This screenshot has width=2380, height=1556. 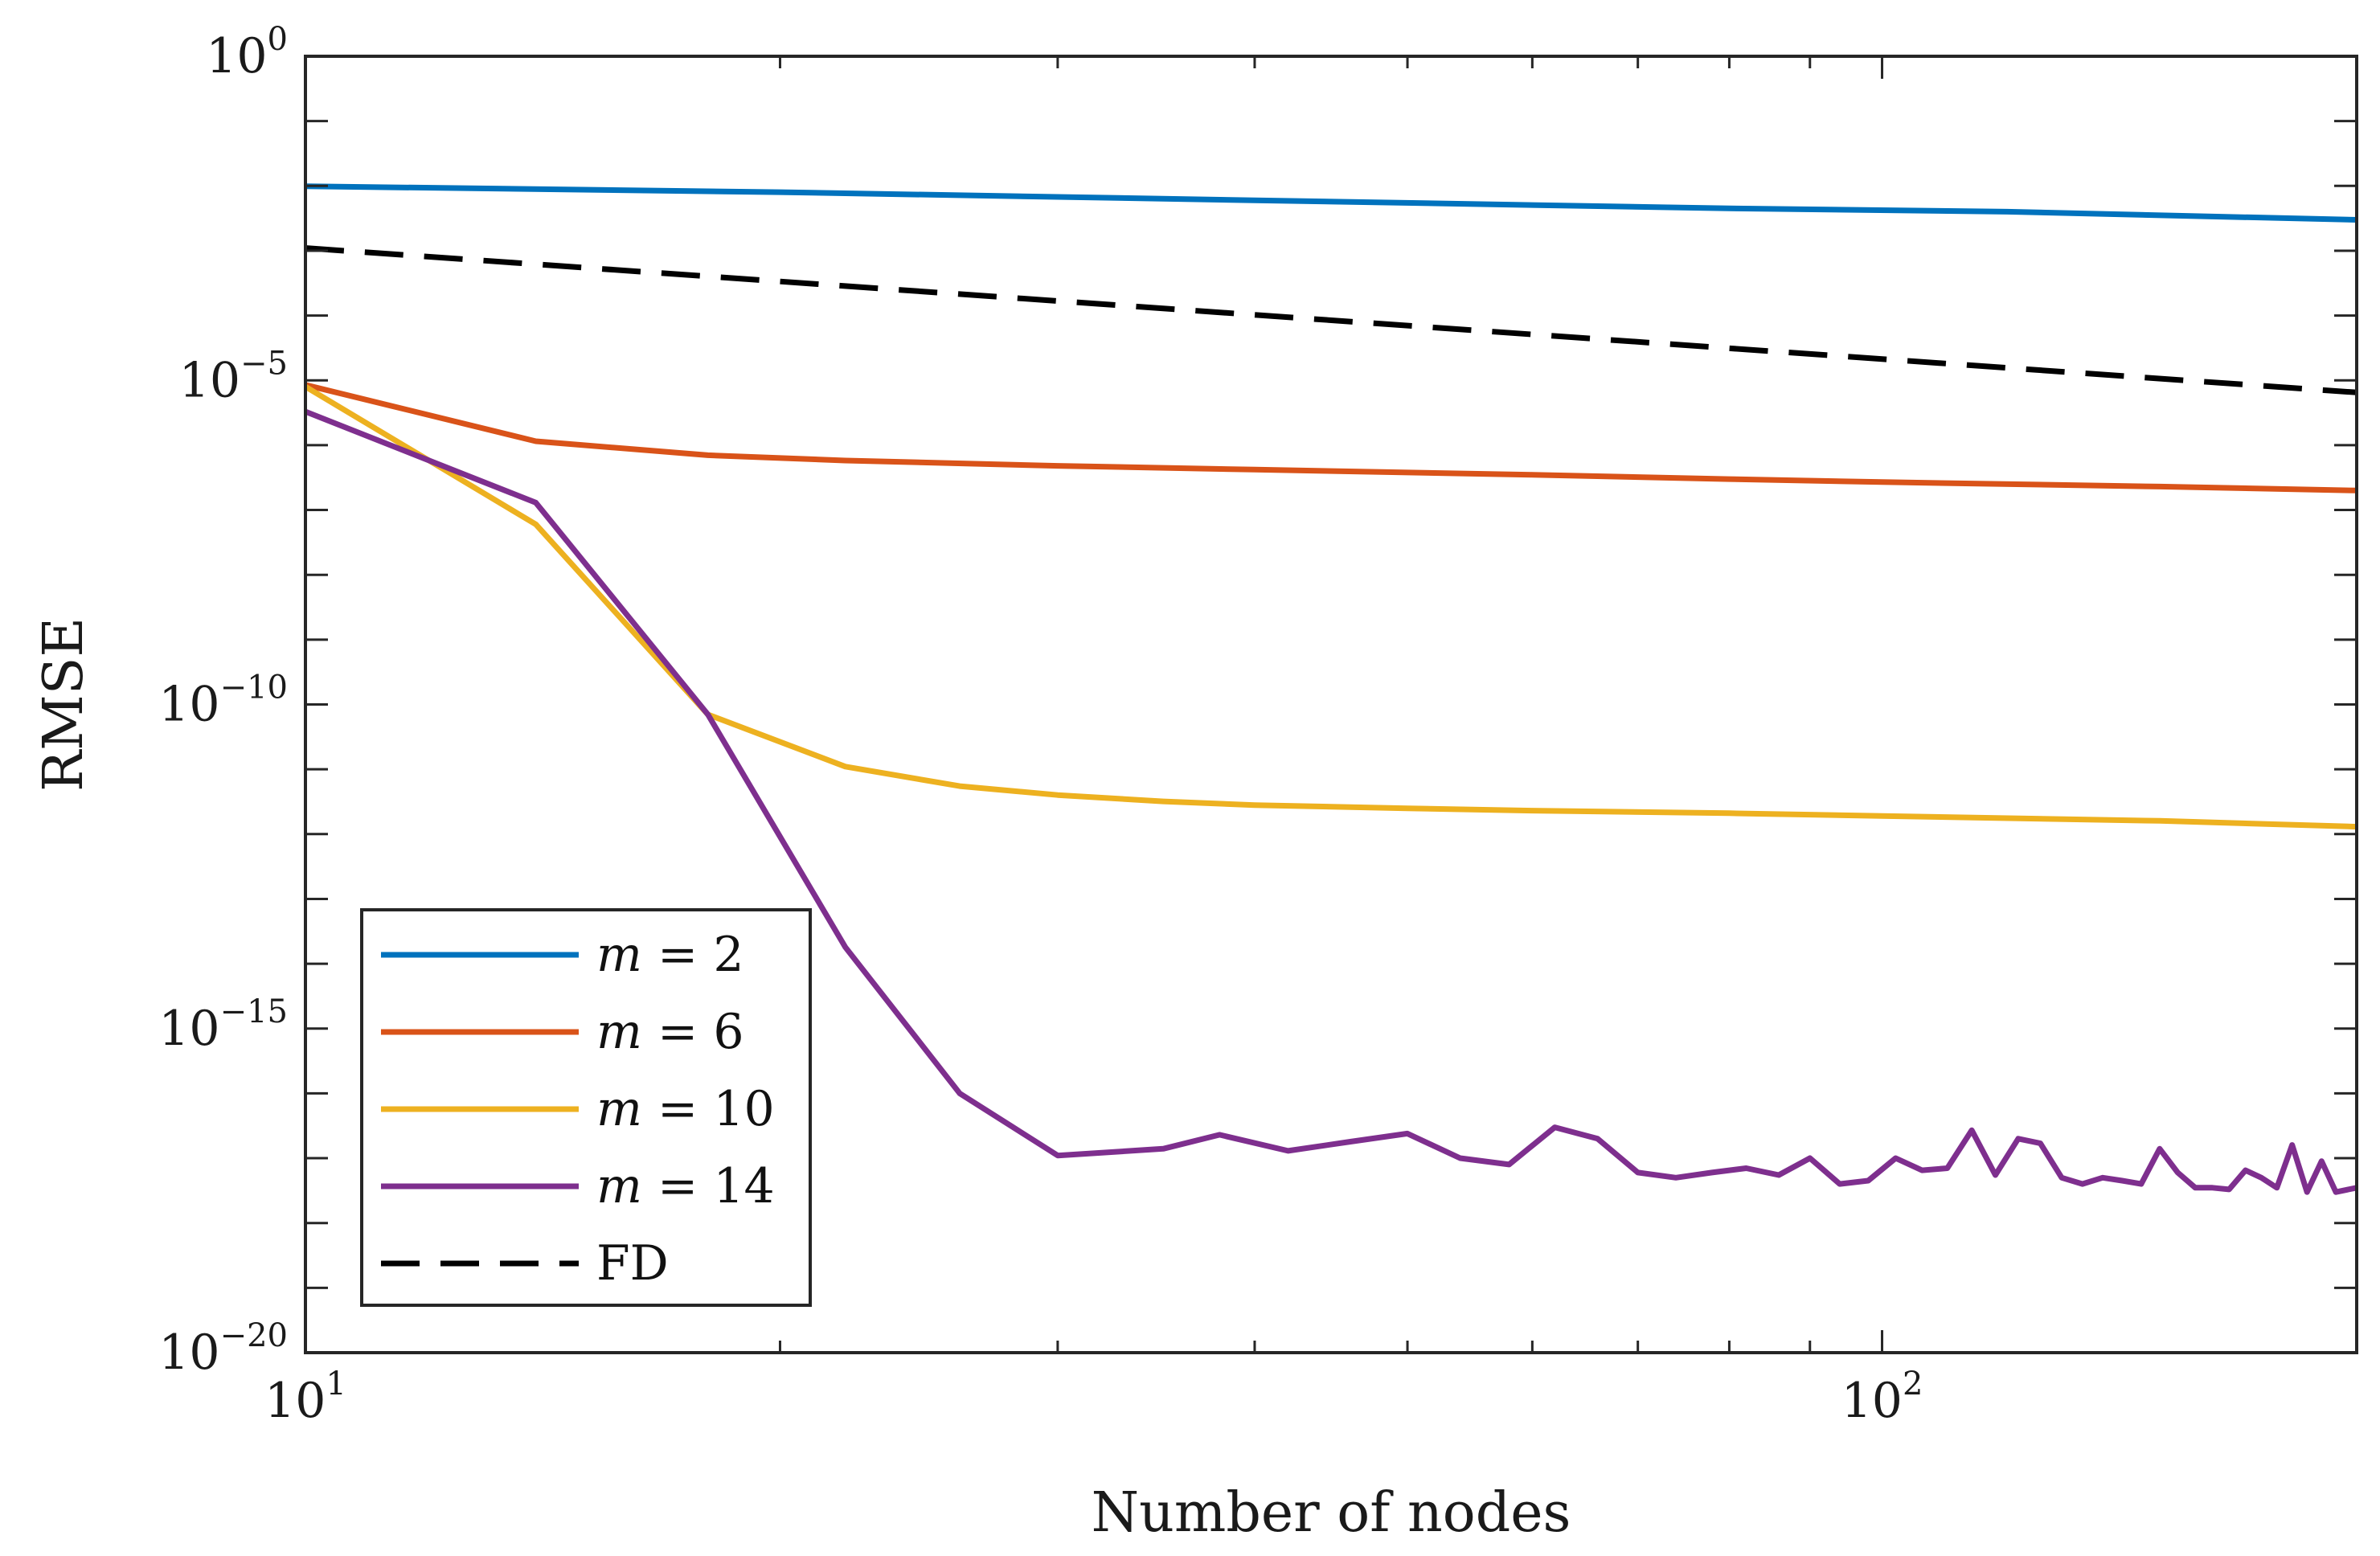 I want to click on y-axis-label: RMSE, so click(x=64, y=705).